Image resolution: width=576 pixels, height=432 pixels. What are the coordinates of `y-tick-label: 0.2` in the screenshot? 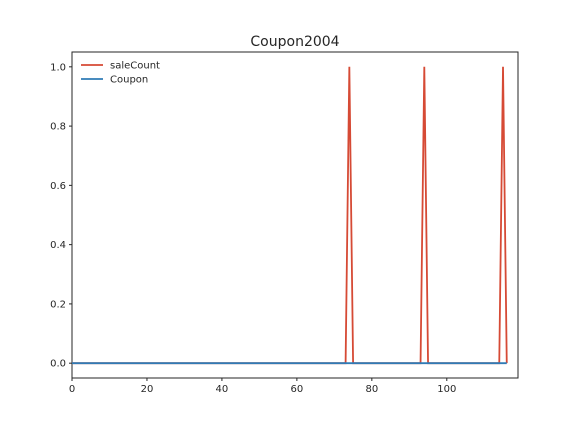 It's located at (58, 304).